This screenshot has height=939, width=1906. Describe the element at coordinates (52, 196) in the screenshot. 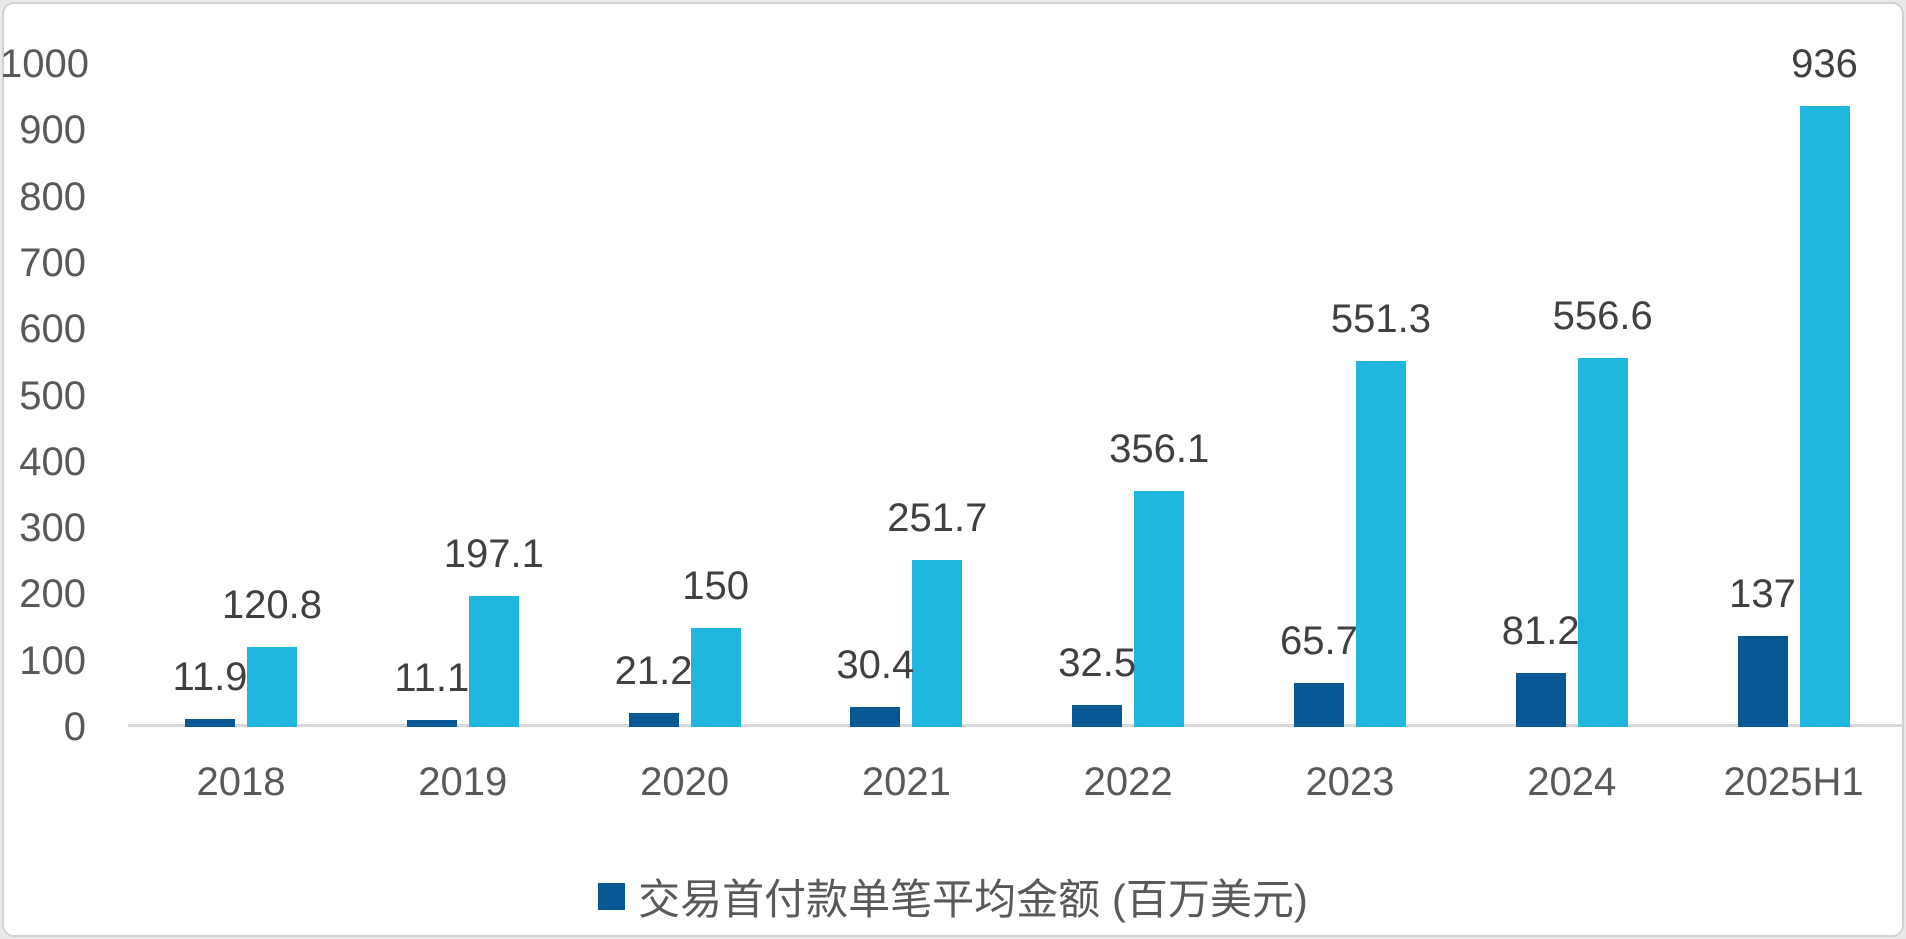

I see `y-axis-tick-label: 800` at that location.